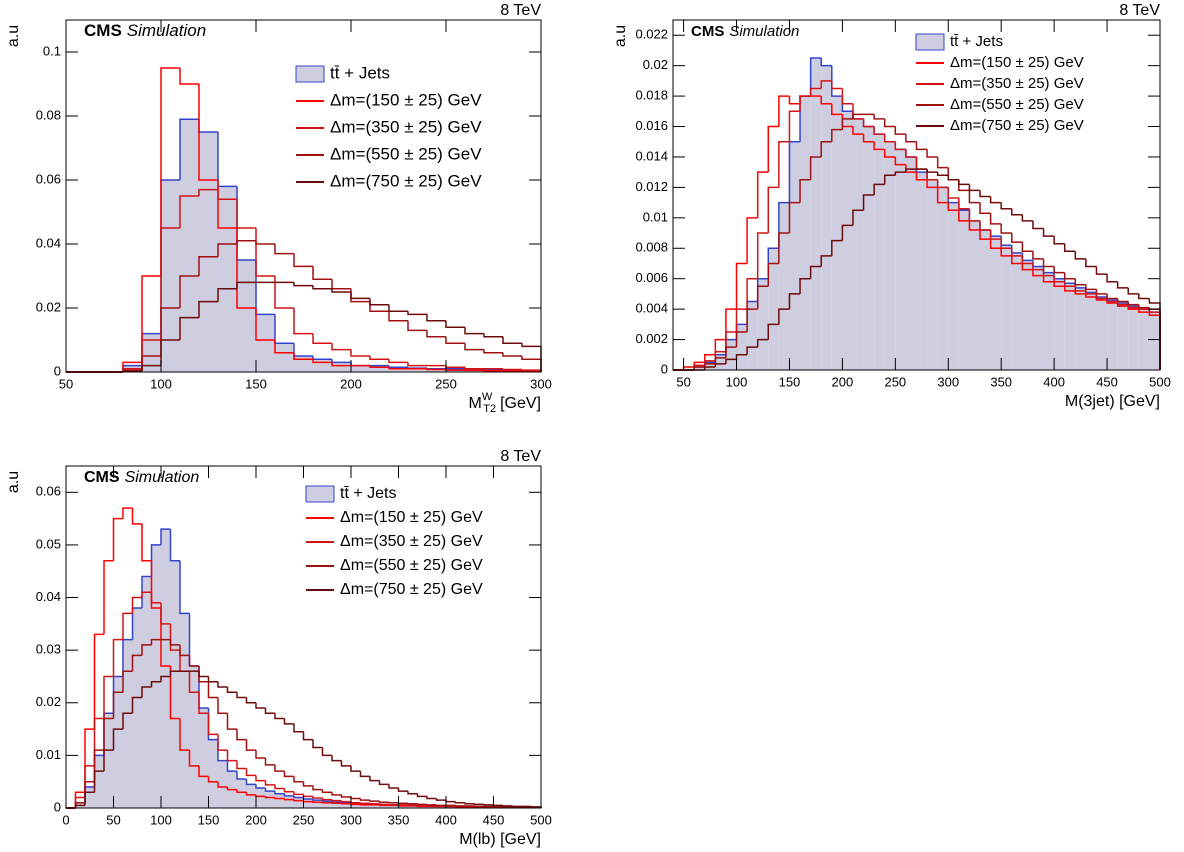  I want to click on cms-label: CMS Simulation, so click(145, 30).